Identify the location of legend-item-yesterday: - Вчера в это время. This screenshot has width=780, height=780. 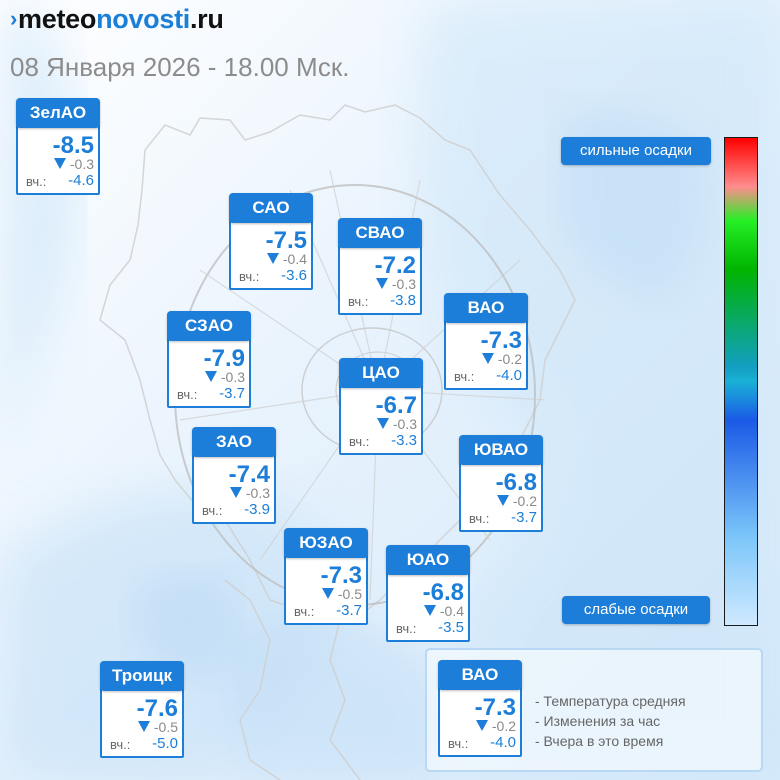
(599, 741).